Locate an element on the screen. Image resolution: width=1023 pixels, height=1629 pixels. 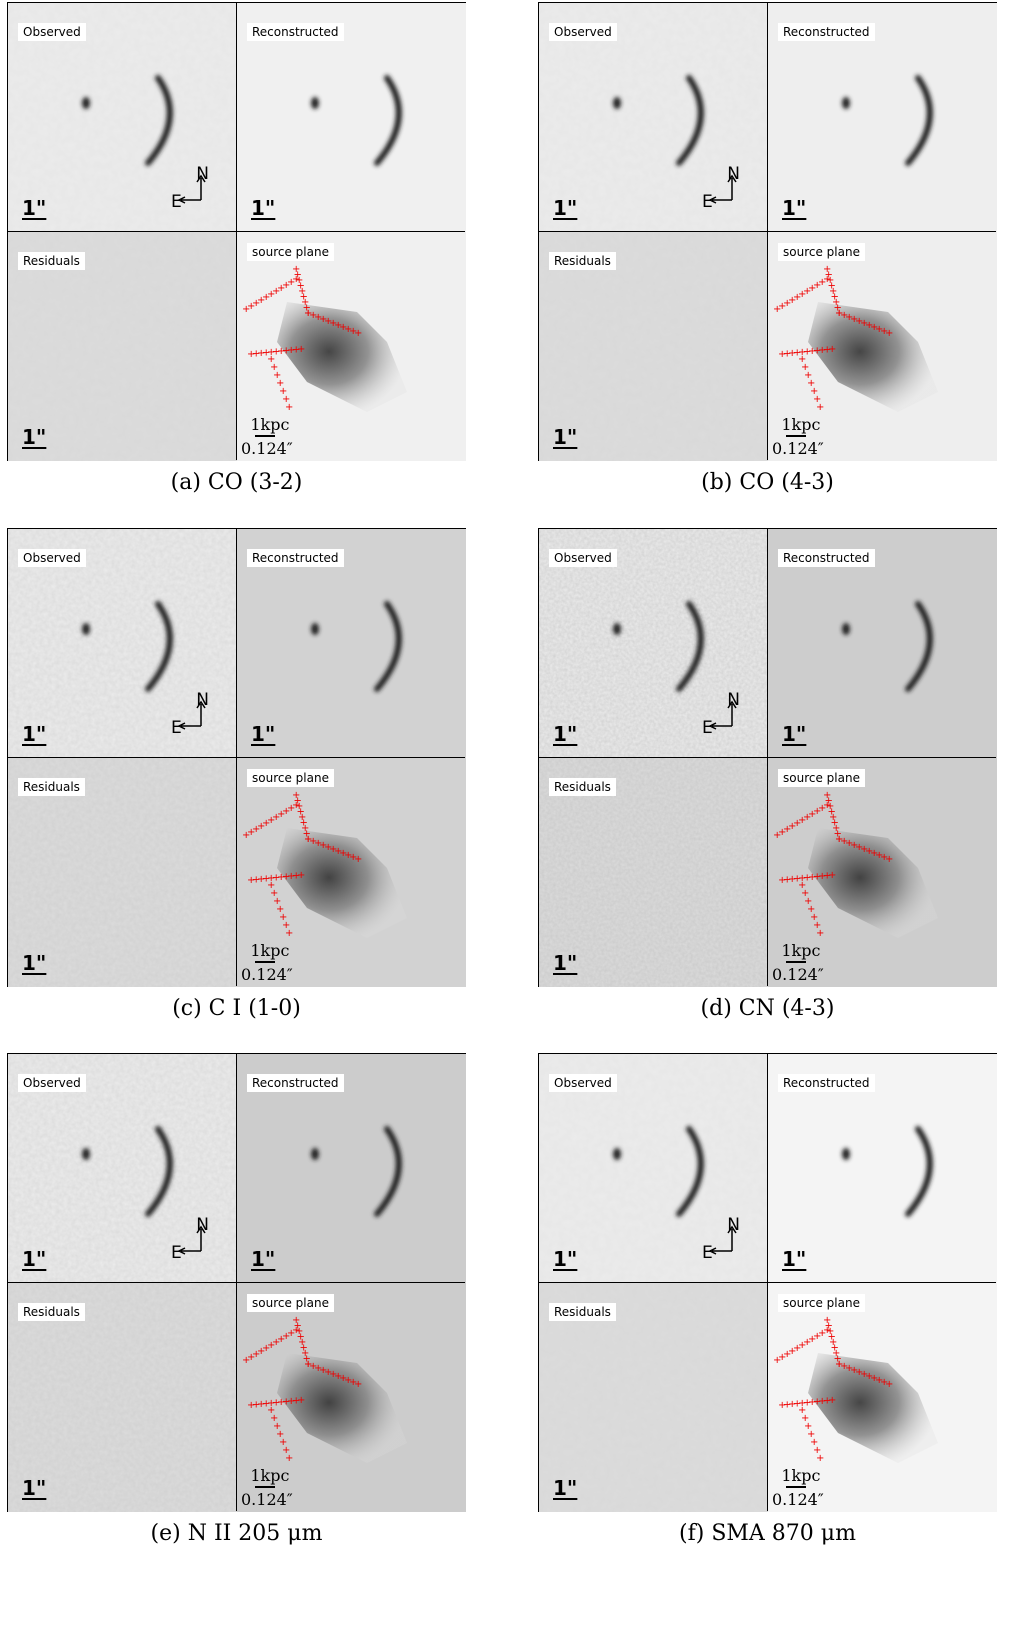
figure-caption: (c) C I (1-0) is located at coordinates (236, 1008).